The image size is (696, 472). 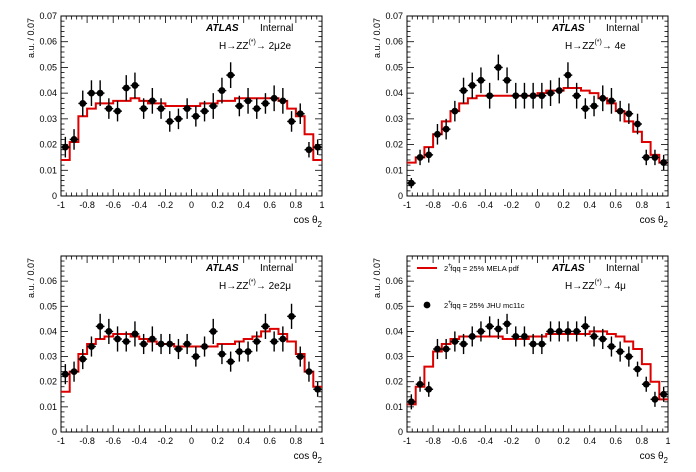 What do you see at coordinates (48, 357) in the screenshot?
I see `y-tick-label: 0.03` at bounding box center [48, 357].